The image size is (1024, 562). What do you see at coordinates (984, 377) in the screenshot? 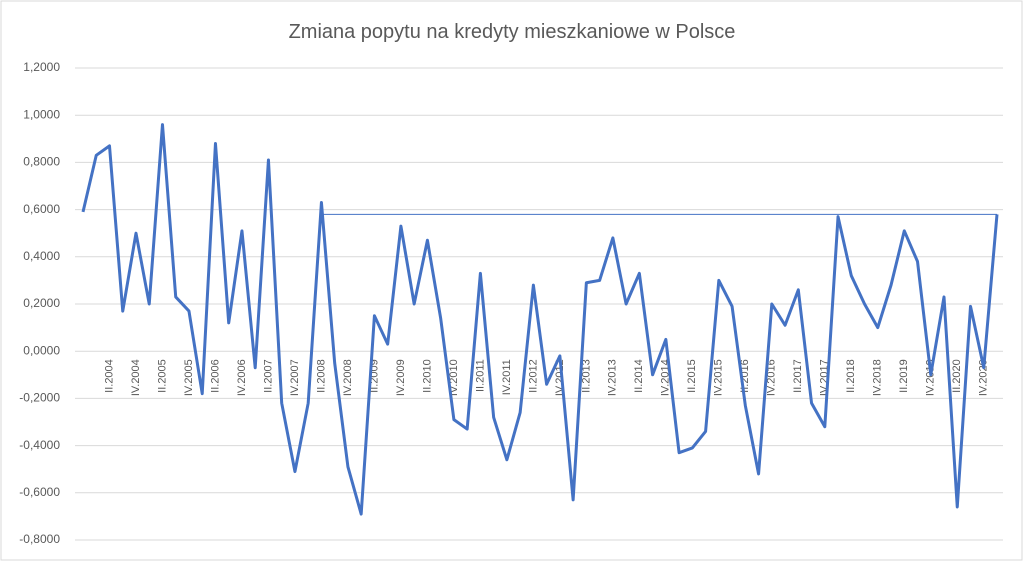
I see `x-tick-label: IV.2020` at bounding box center [984, 377].